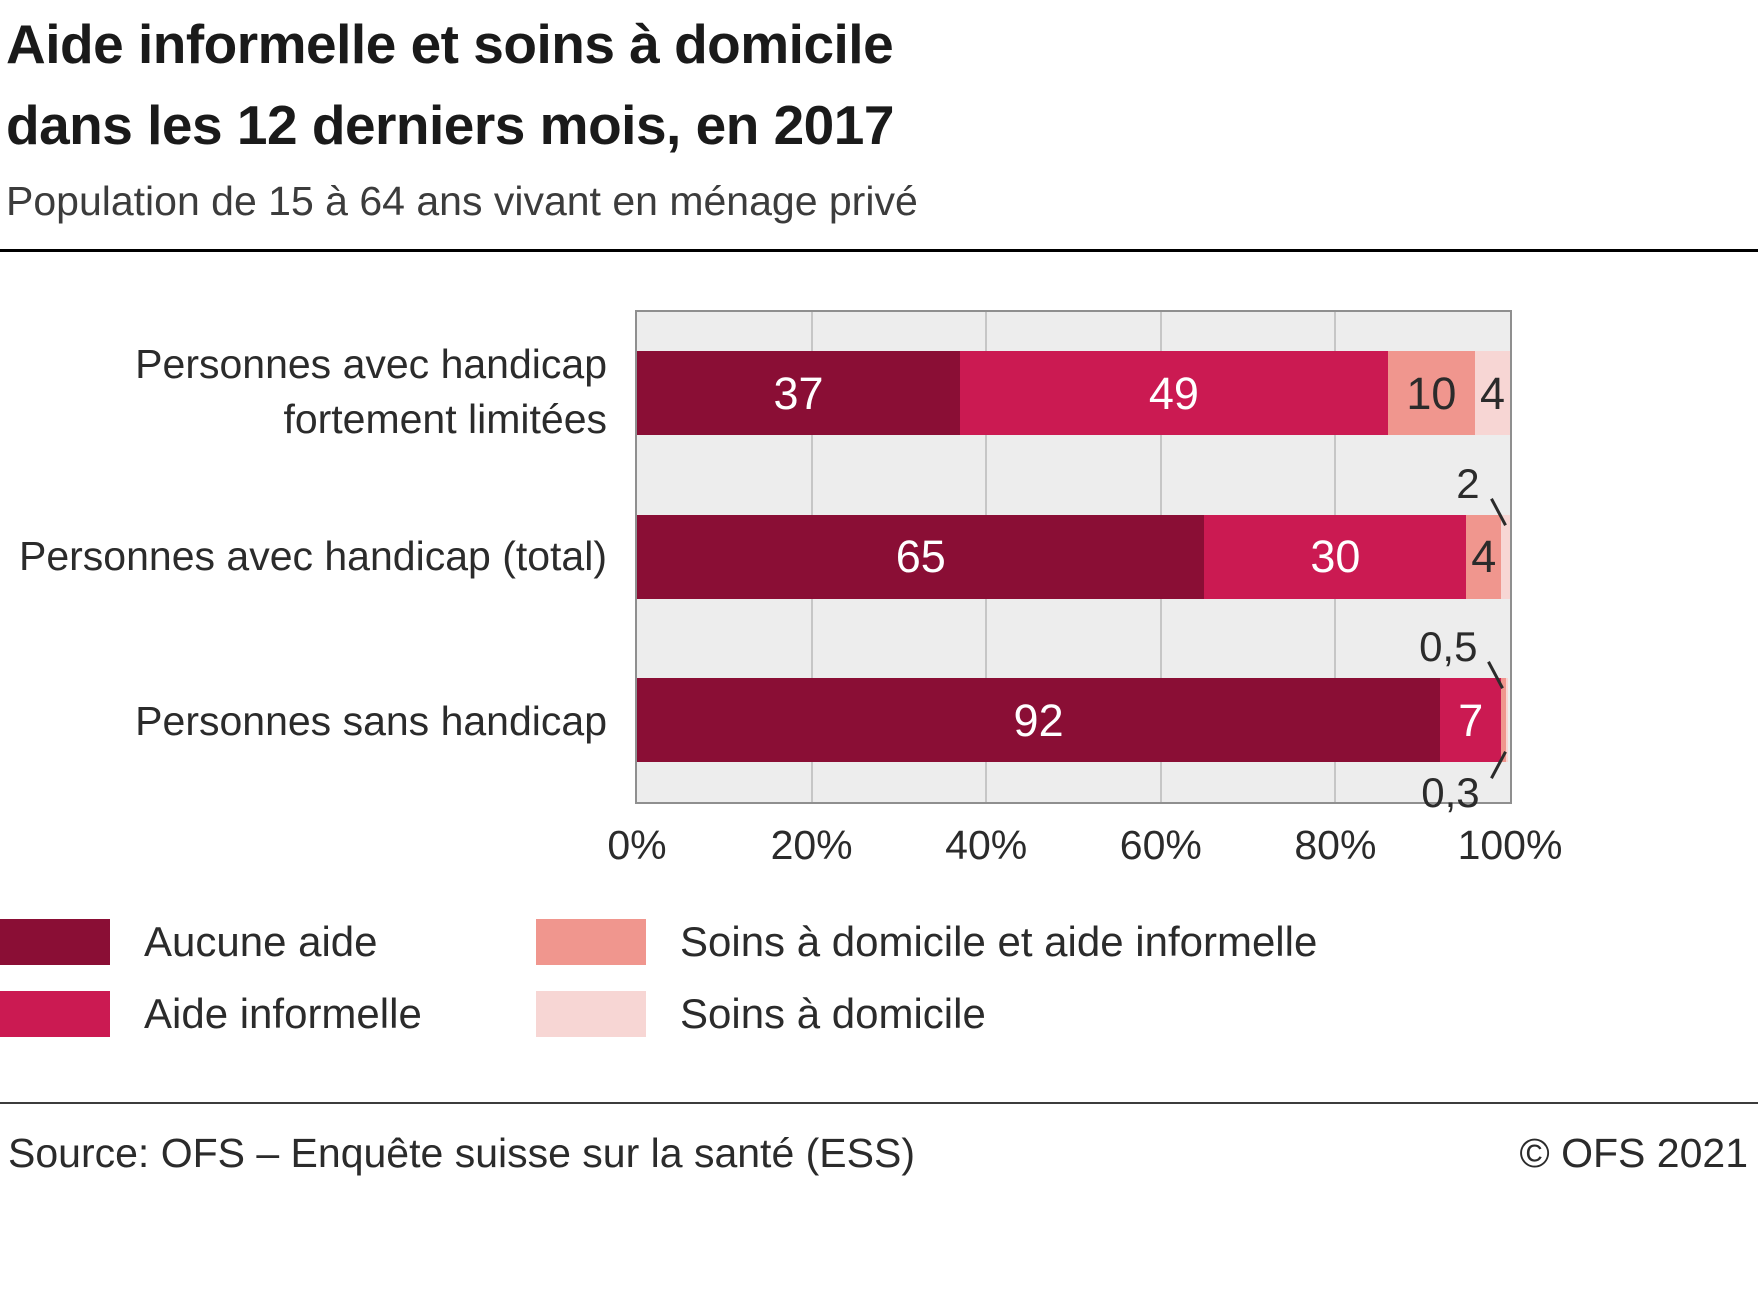 The width and height of the screenshot is (1758, 1310). What do you see at coordinates (371, 720) in the screenshot?
I see `category-label: Personnes sans handicap` at bounding box center [371, 720].